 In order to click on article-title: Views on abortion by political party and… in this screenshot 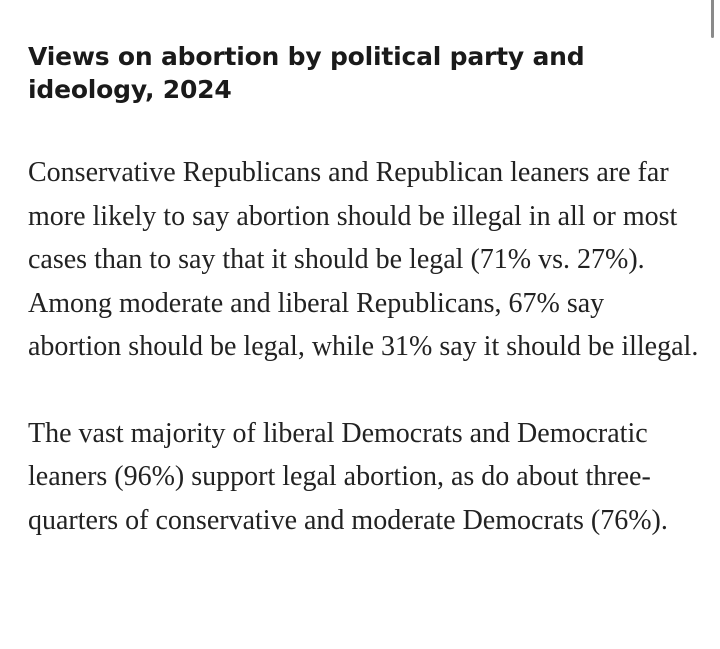, I will do `click(306, 73)`.